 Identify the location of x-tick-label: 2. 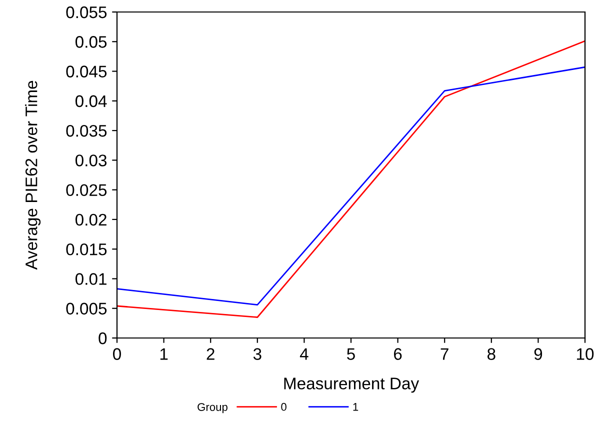
(210, 354).